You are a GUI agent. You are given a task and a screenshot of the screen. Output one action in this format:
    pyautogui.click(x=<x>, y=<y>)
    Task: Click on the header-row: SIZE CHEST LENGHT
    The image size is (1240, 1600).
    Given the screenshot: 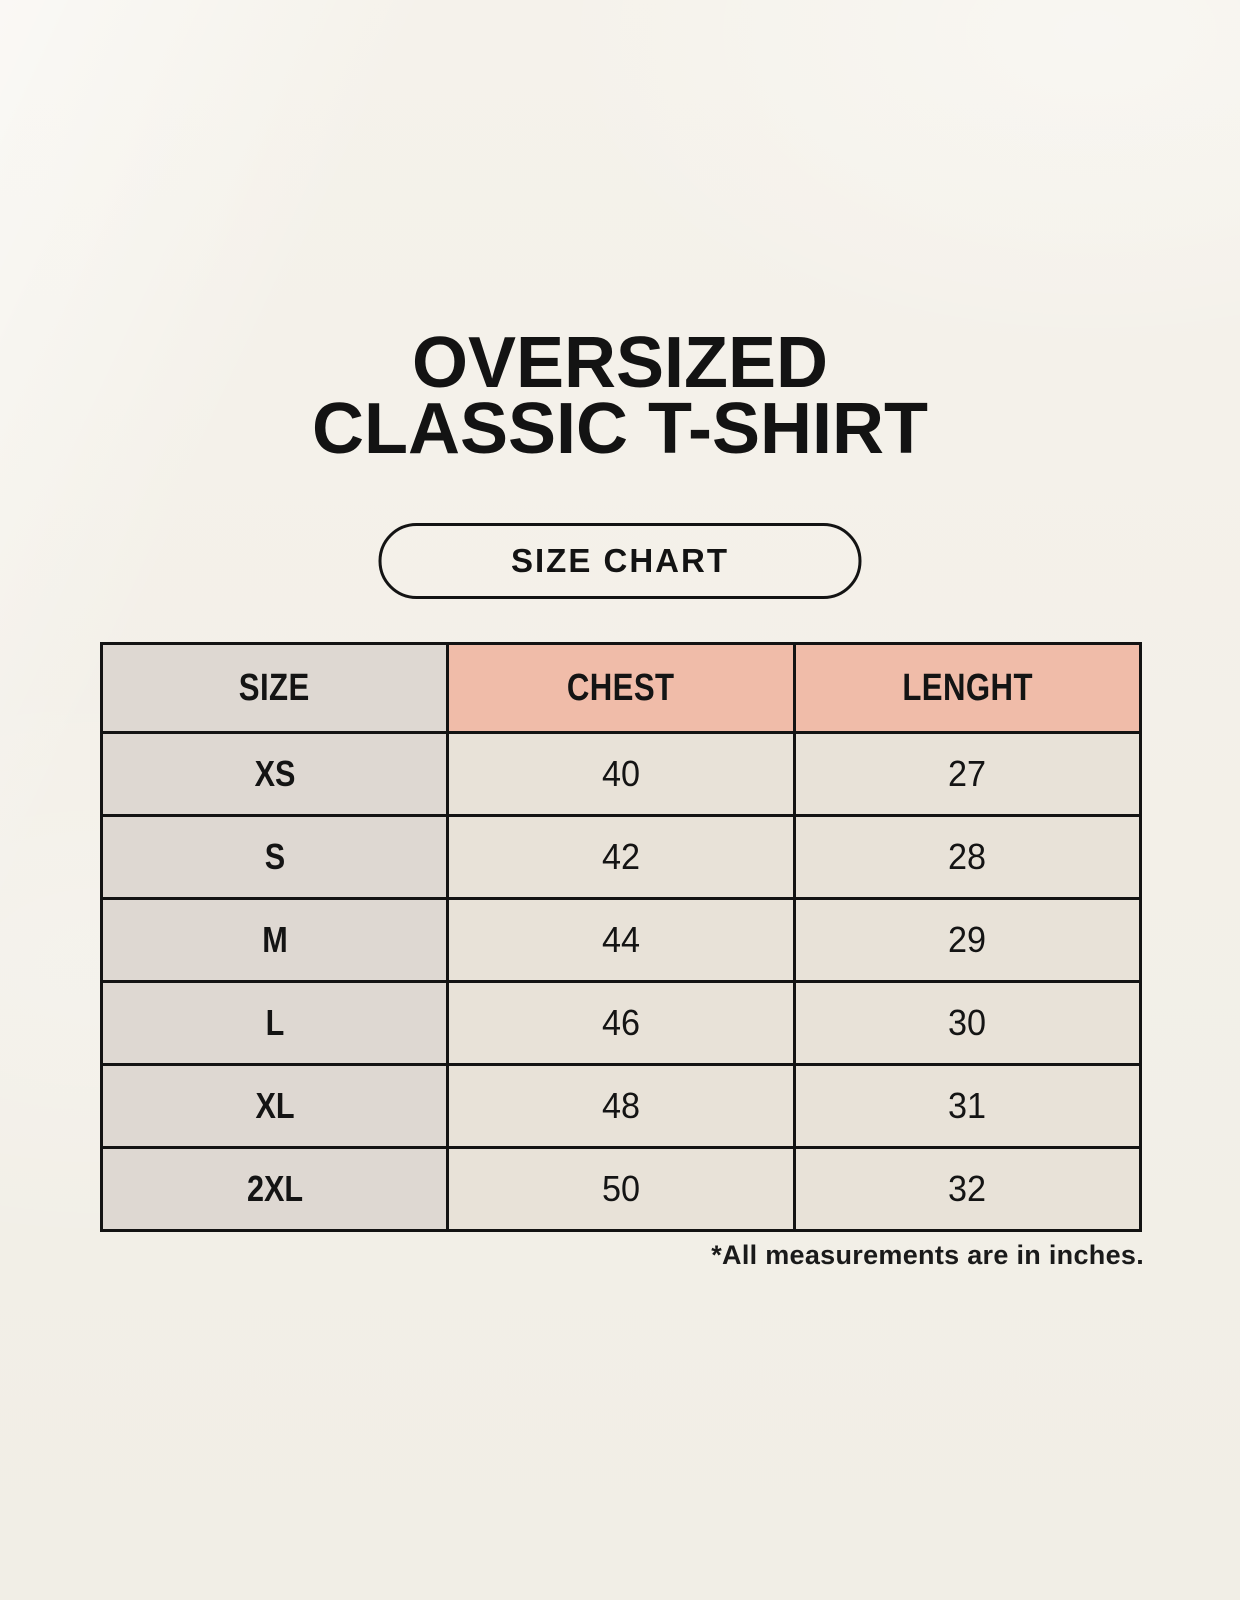 What is the action you would take?
    pyautogui.click(x=621, y=688)
    